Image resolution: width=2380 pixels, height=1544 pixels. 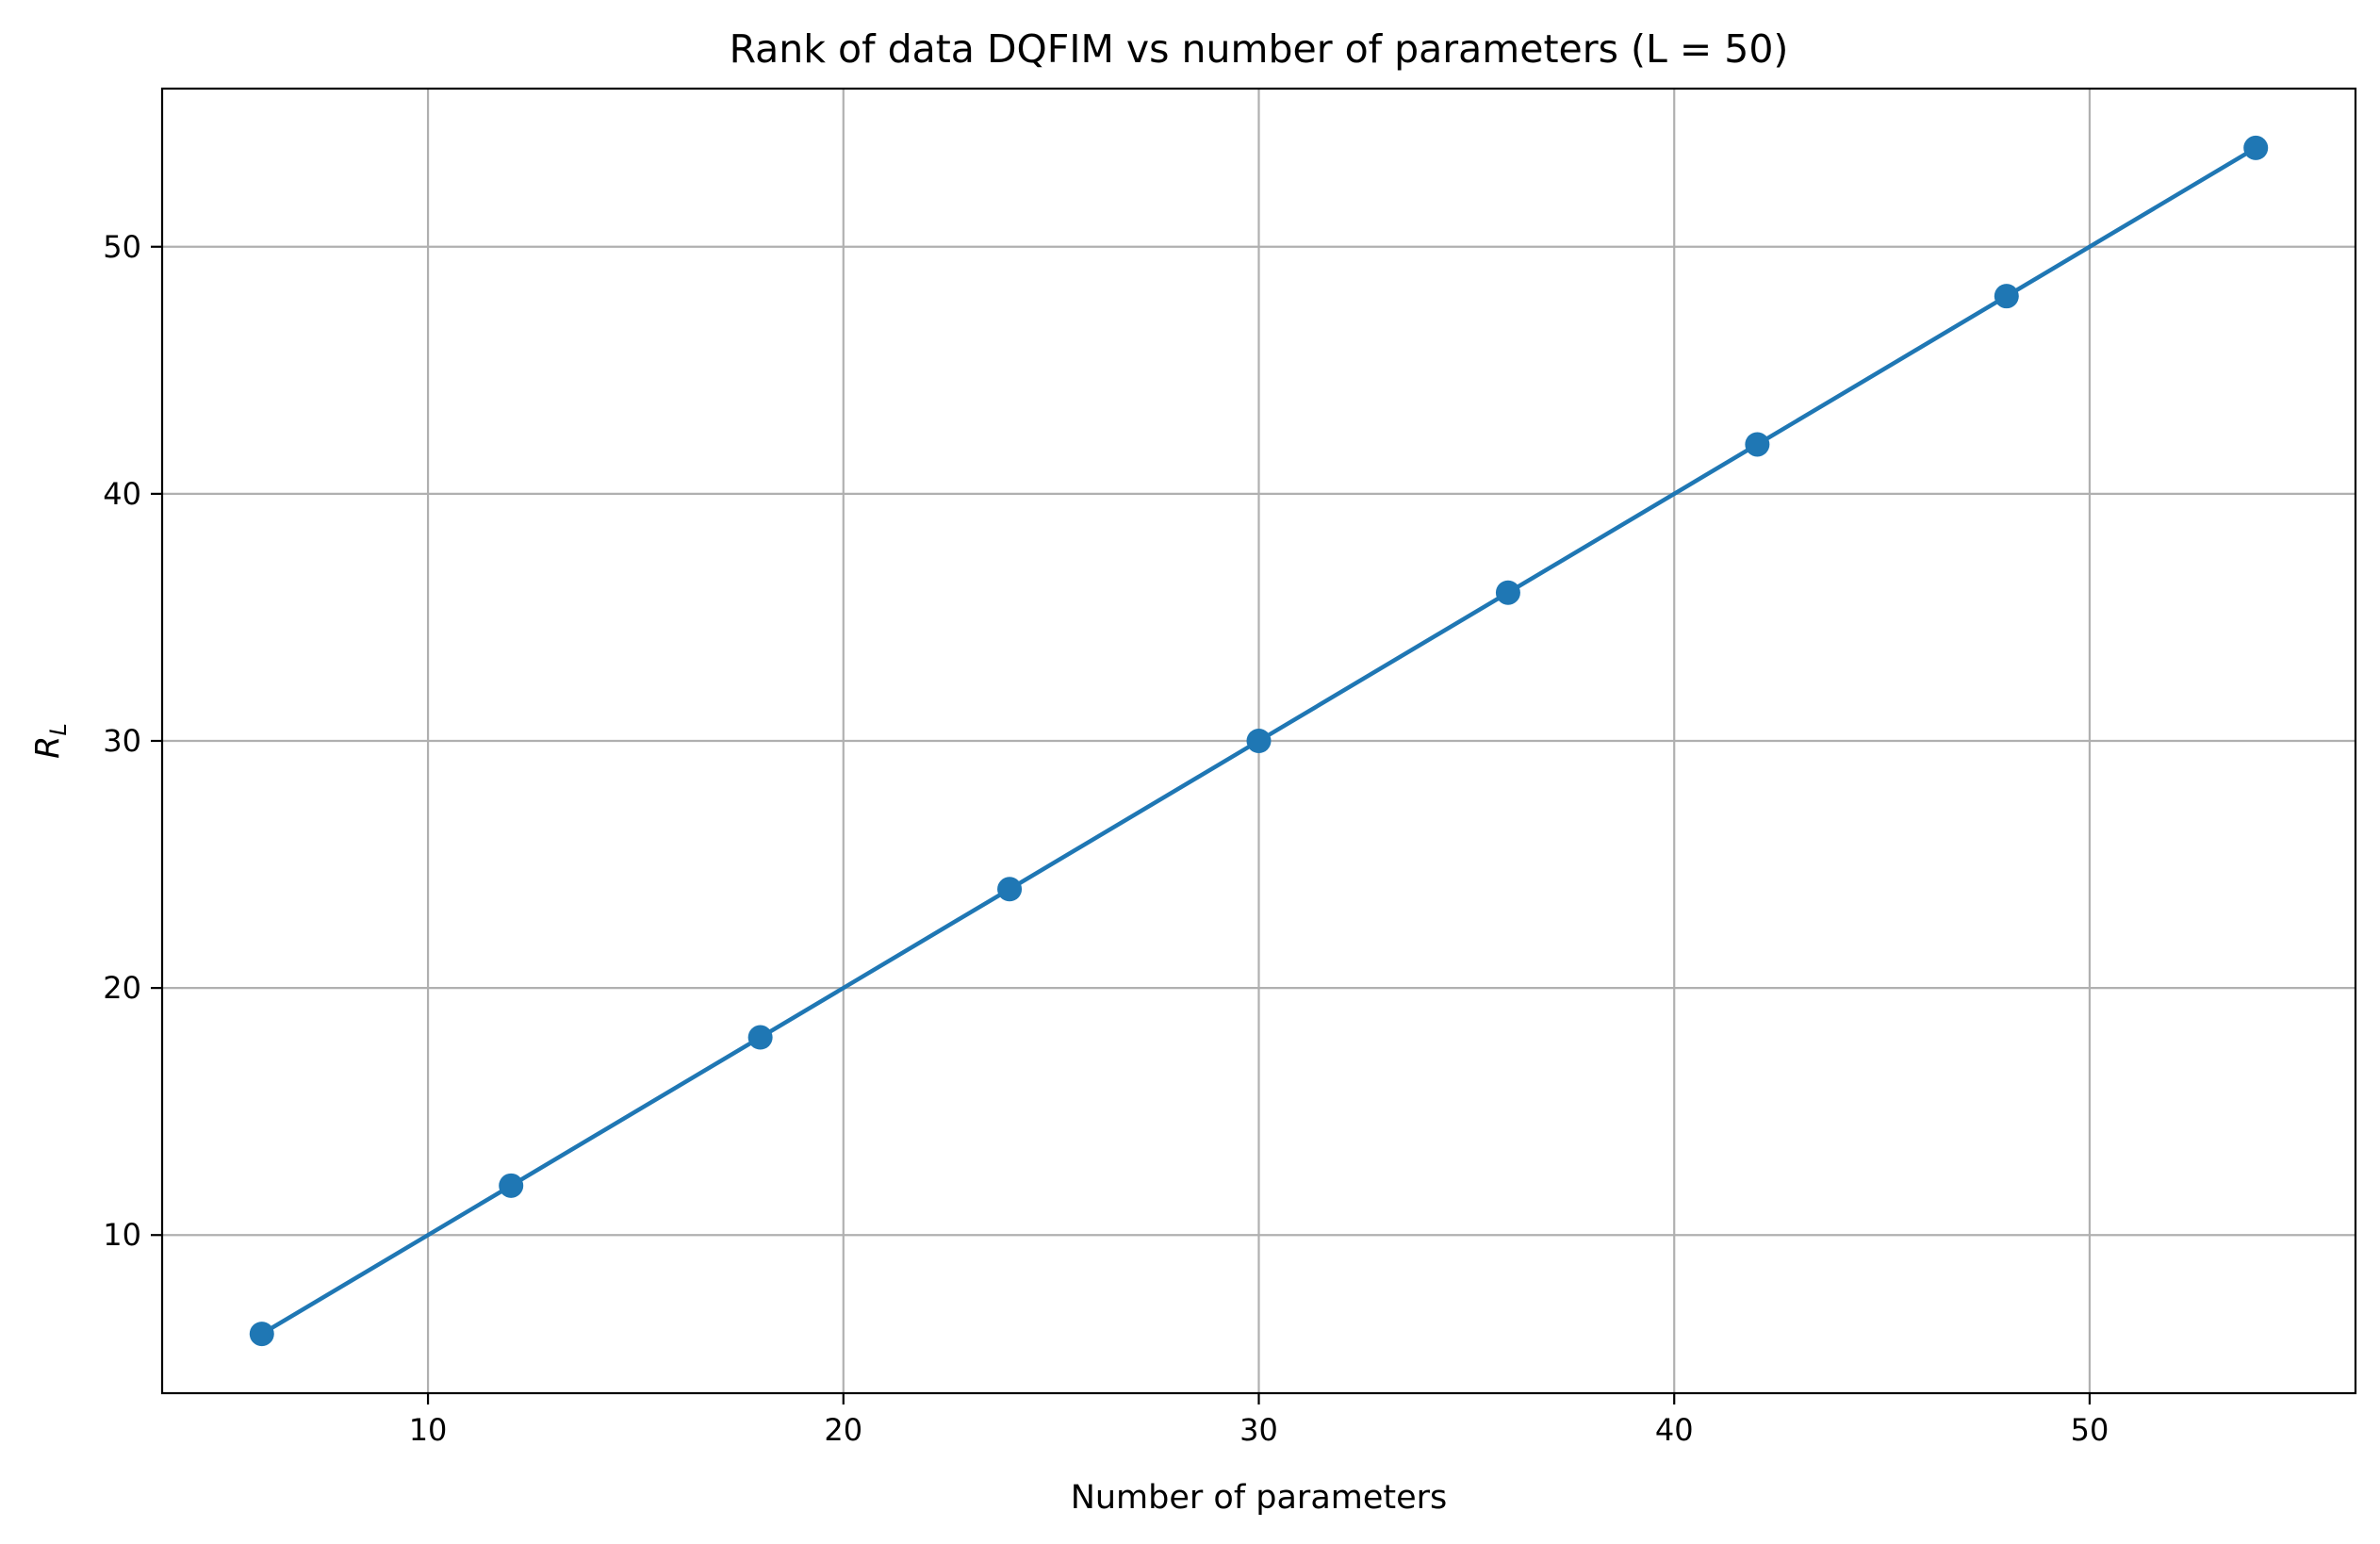 I want to click on x-tick-label: 20, so click(x=843, y=1430).